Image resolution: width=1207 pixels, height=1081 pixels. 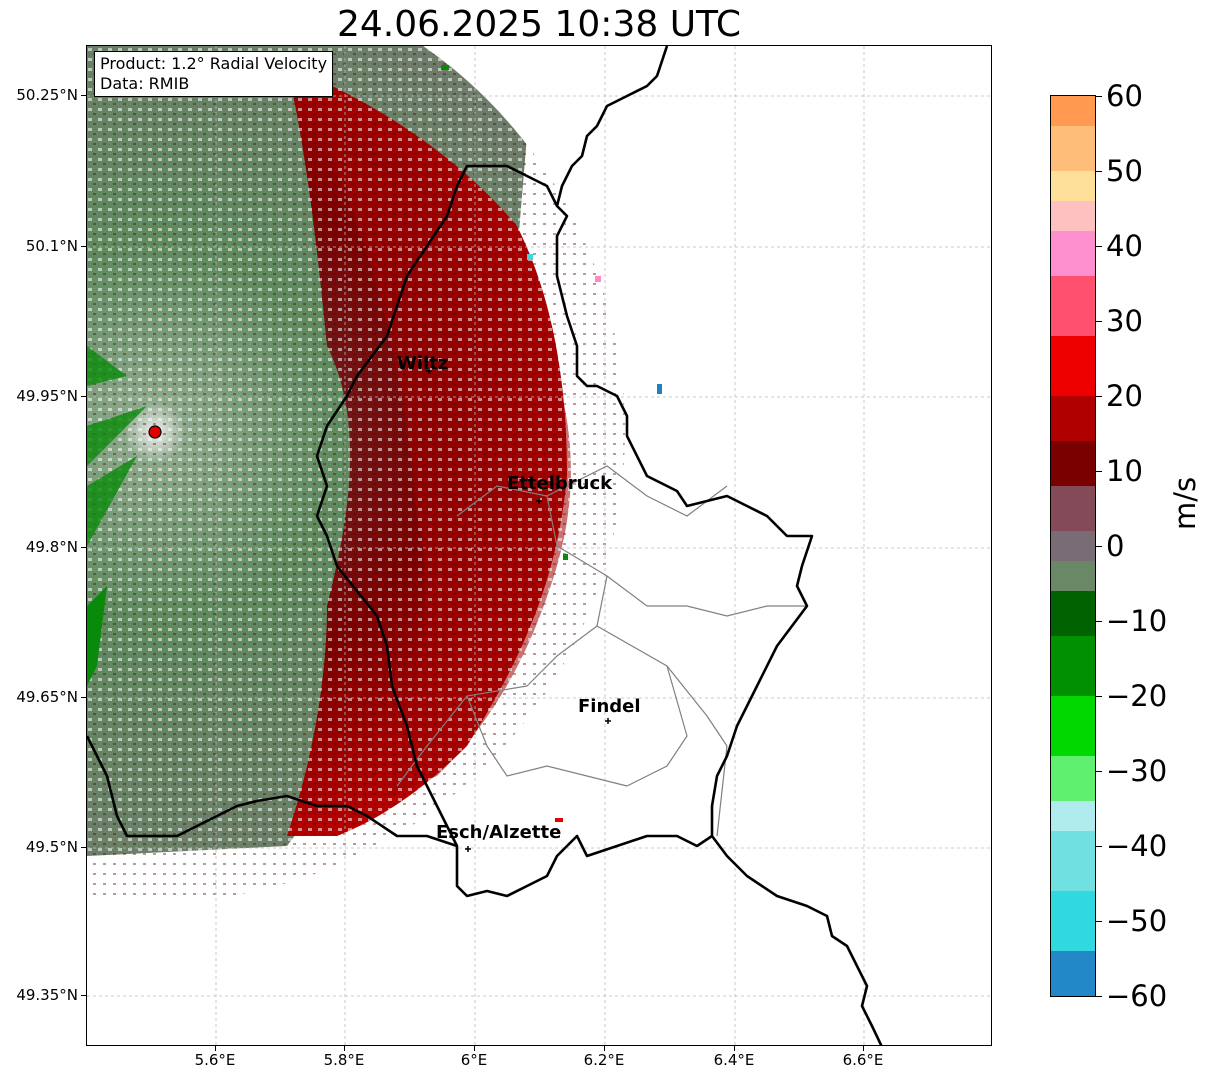 I want to click on colorbar-tick-label: −50, so click(x=1137, y=921).